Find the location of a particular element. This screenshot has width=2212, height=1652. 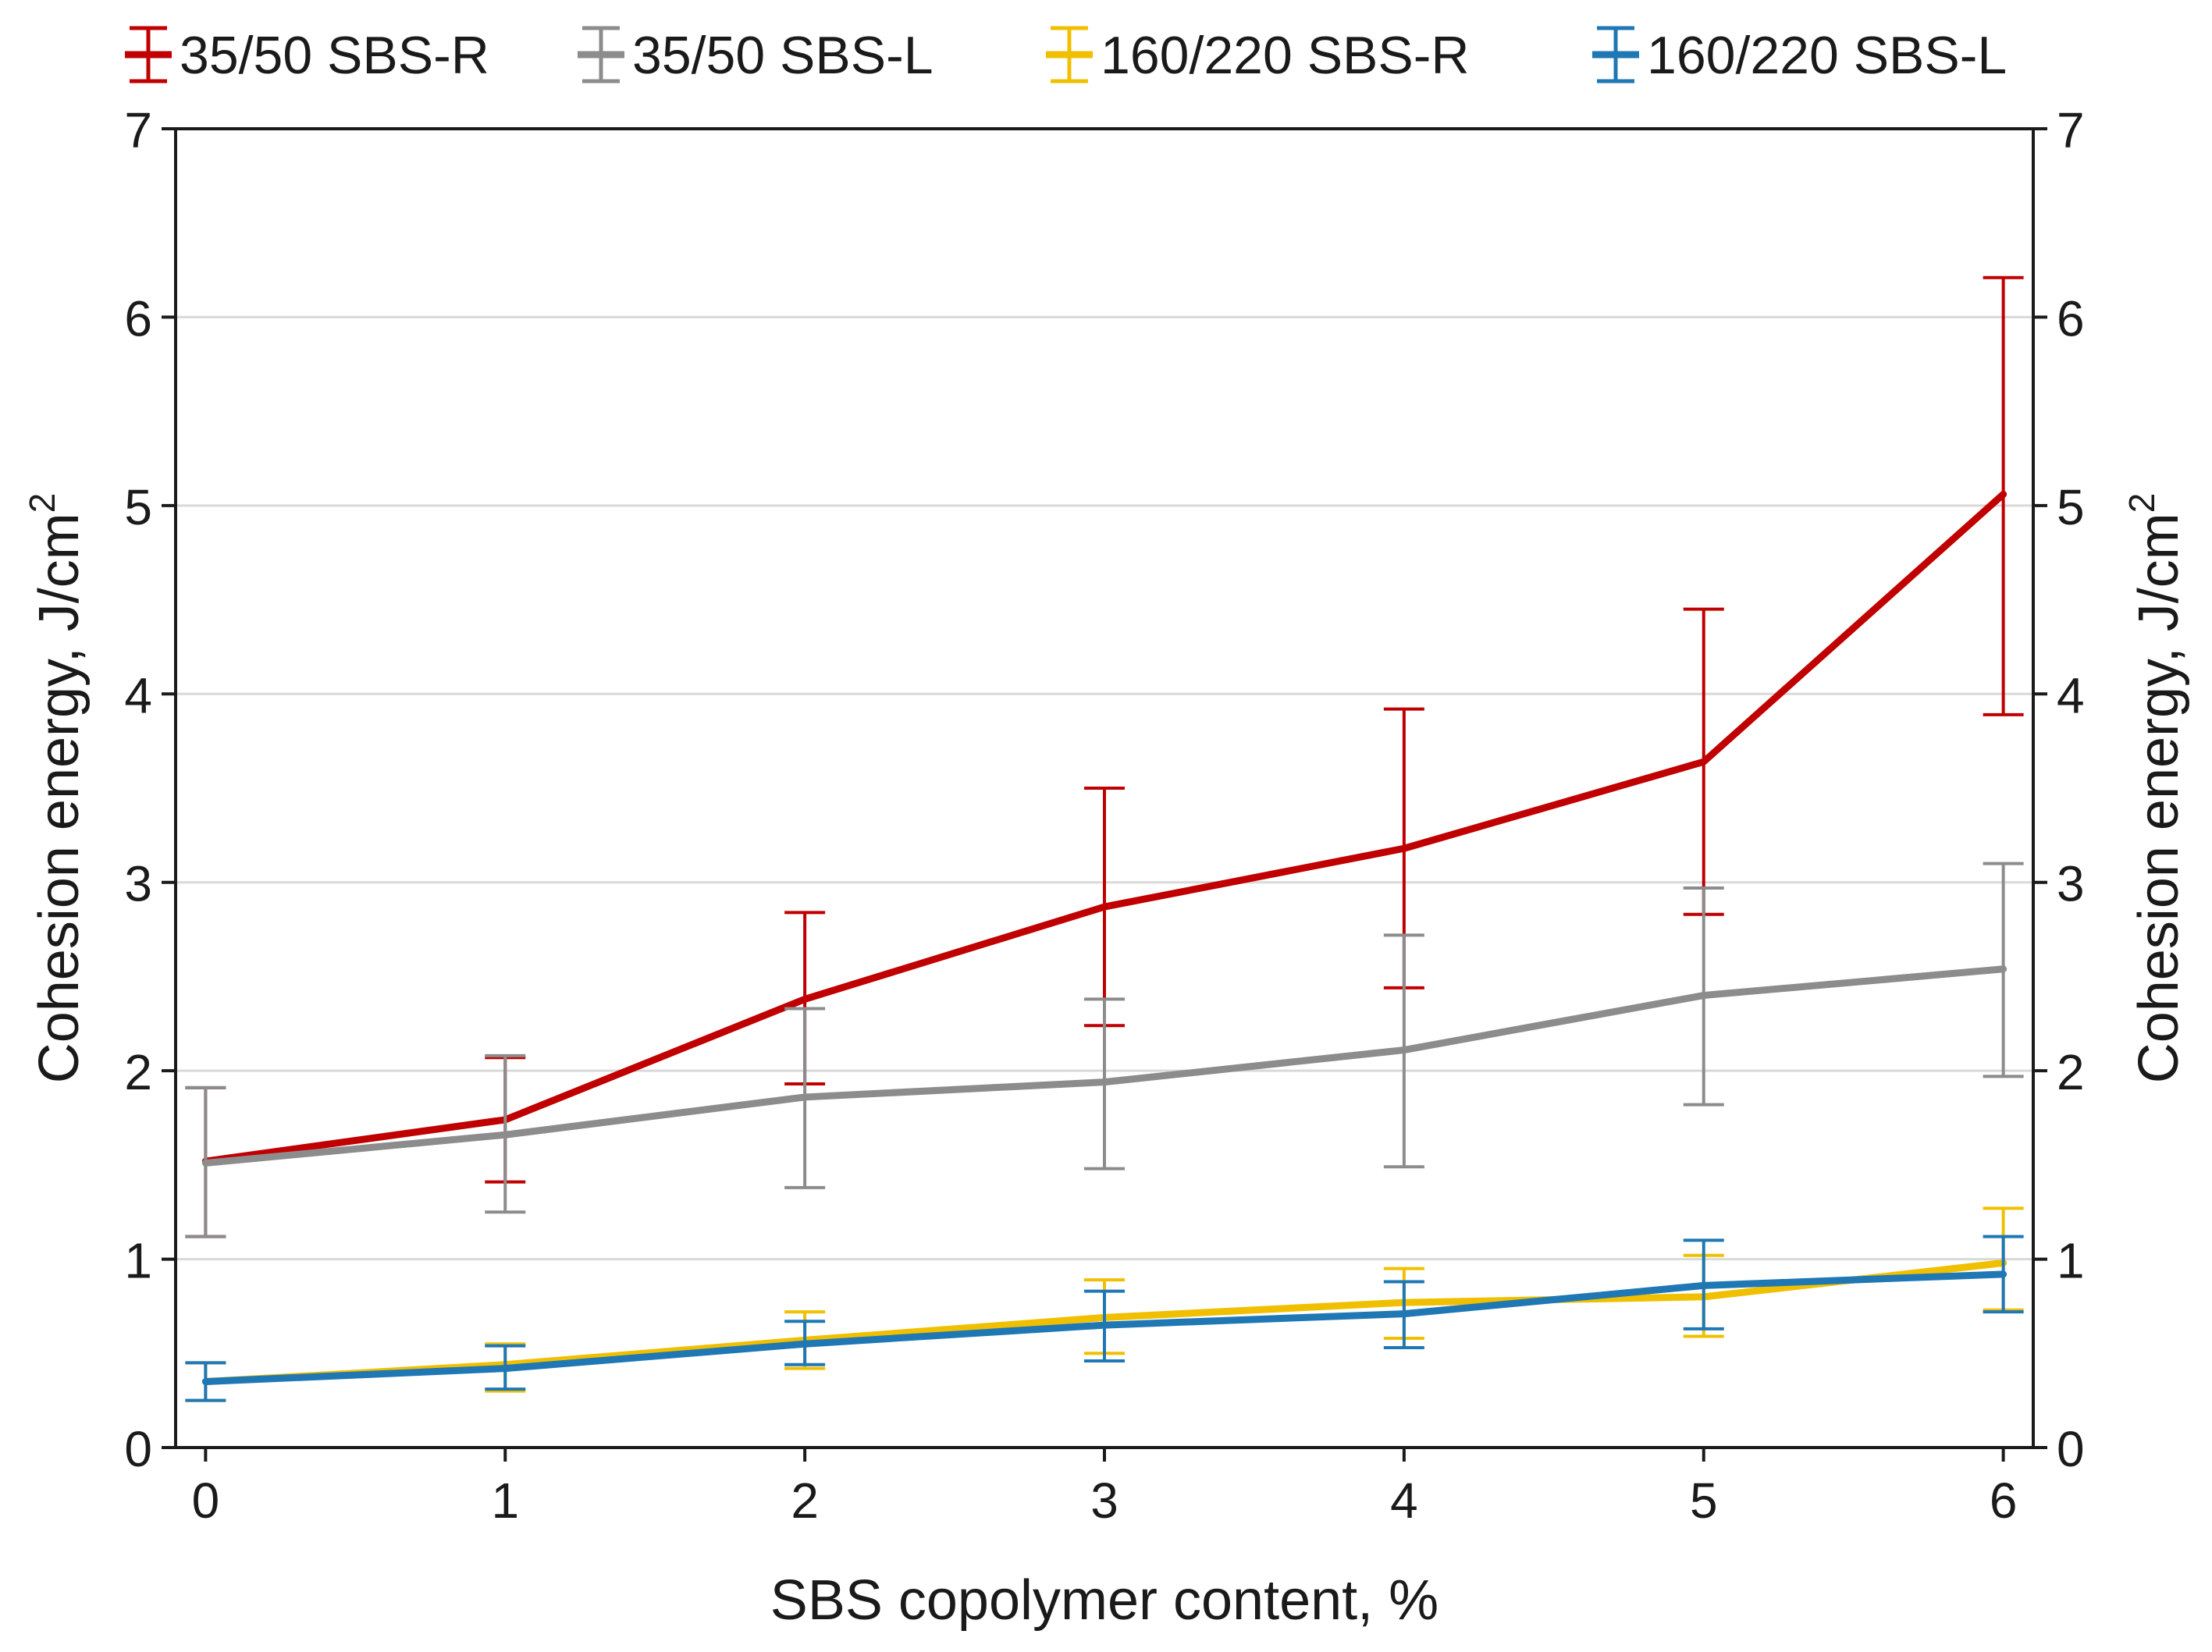

y-tick-label-left: 4 is located at coordinates (138, 695).